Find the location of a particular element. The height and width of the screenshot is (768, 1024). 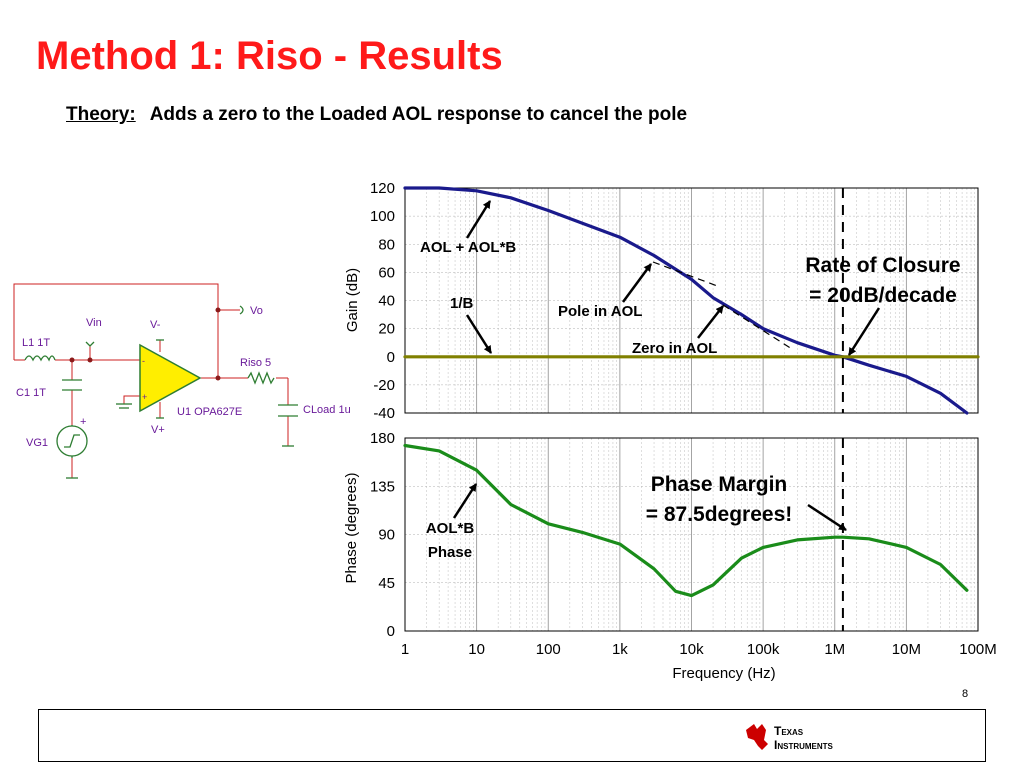

opamp-triangle is located at coordinates (170, 378).